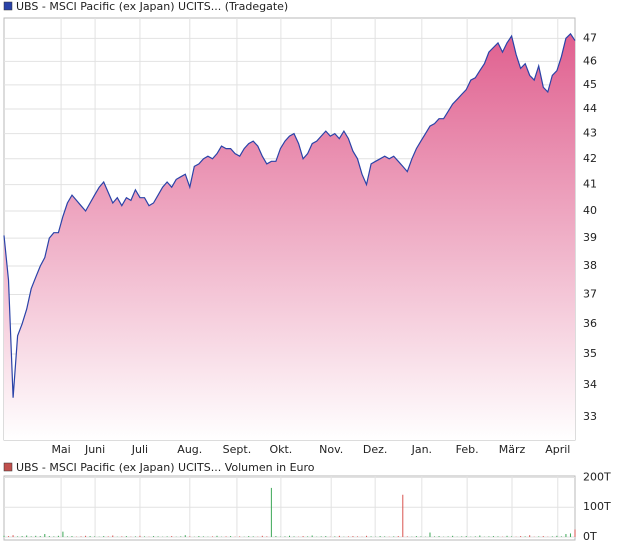  Describe the element at coordinates (590, 210) in the screenshot. I see `y-tick-label: 40` at that location.